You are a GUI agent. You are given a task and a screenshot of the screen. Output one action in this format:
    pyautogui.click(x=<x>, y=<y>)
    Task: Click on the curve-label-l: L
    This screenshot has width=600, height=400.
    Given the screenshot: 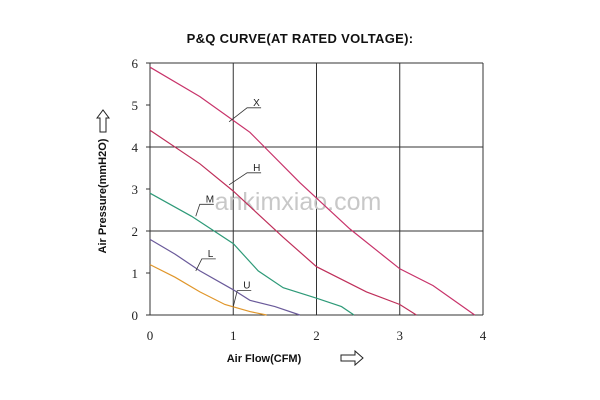 What is the action you would take?
    pyautogui.click(x=211, y=254)
    